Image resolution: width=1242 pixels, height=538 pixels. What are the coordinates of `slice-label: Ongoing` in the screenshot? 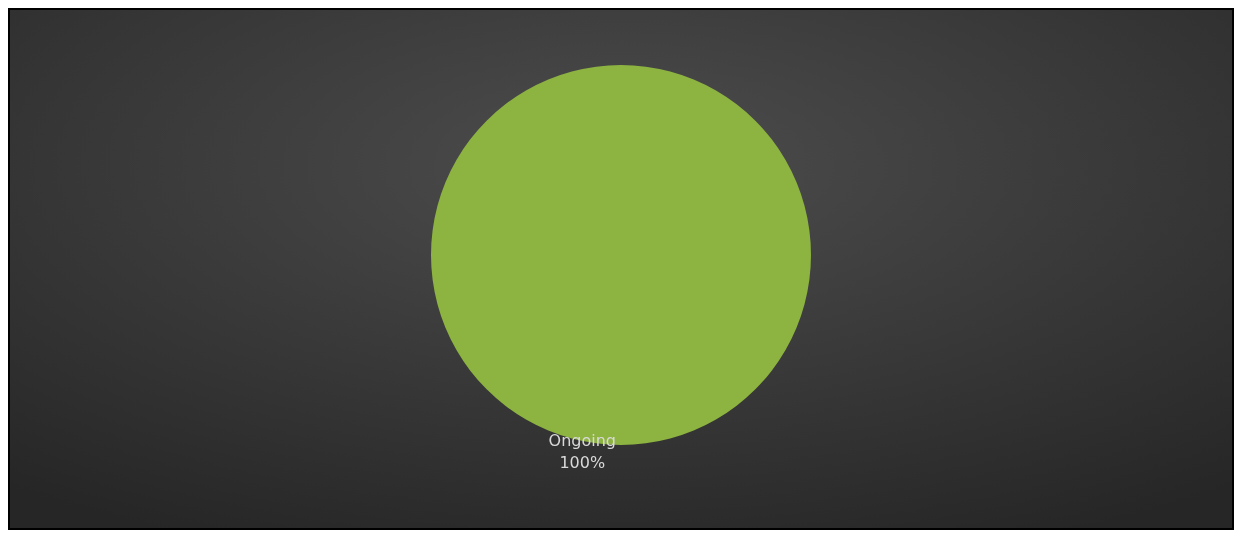 It's located at (582, 440).